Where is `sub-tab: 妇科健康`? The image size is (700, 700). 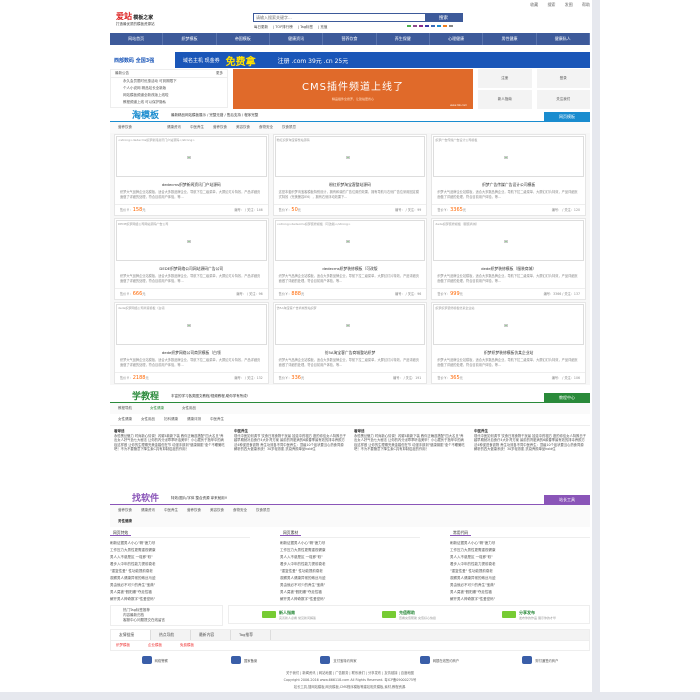
sub-tab: 妇科健康 is located at coordinates (171, 419).